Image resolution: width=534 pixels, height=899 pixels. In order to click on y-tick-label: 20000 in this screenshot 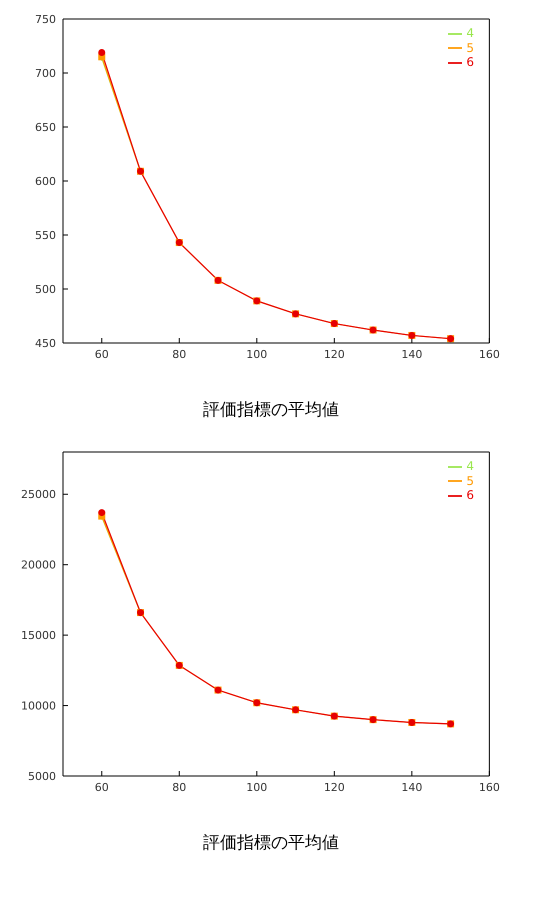, I will do `click(38, 565)`.